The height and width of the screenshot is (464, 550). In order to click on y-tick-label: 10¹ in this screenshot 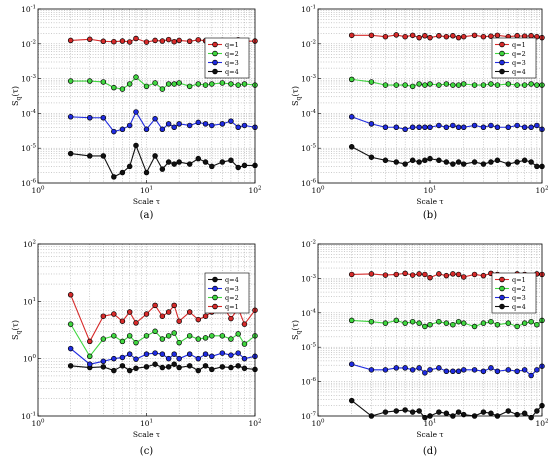, I will do `click(29, 302)`.